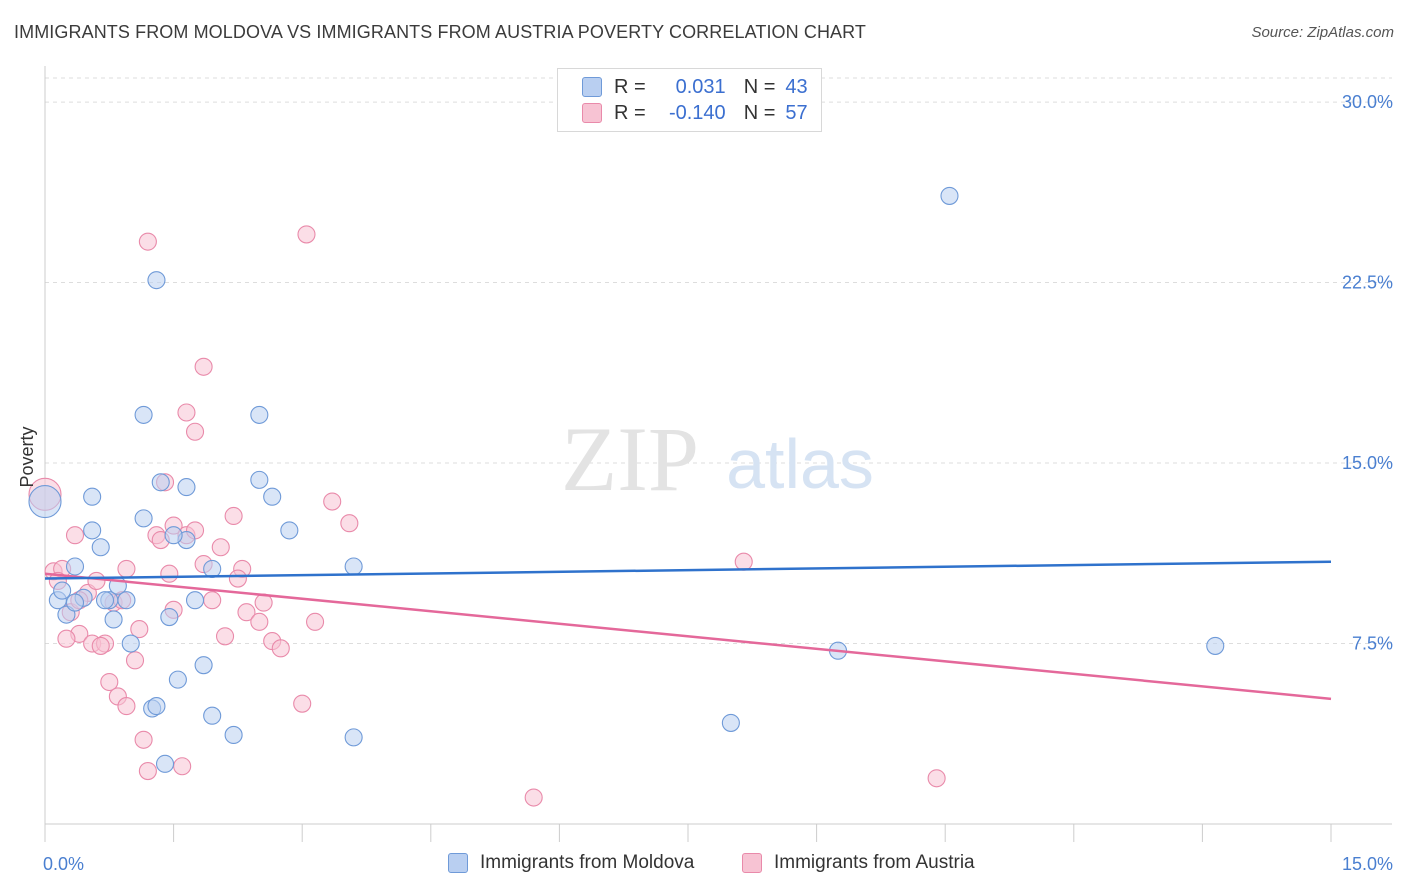 This screenshot has width=1406, height=892. Describe the element at coordinates (796, 112) in the screenshot. I see `legend-n-value: 57` at that location.